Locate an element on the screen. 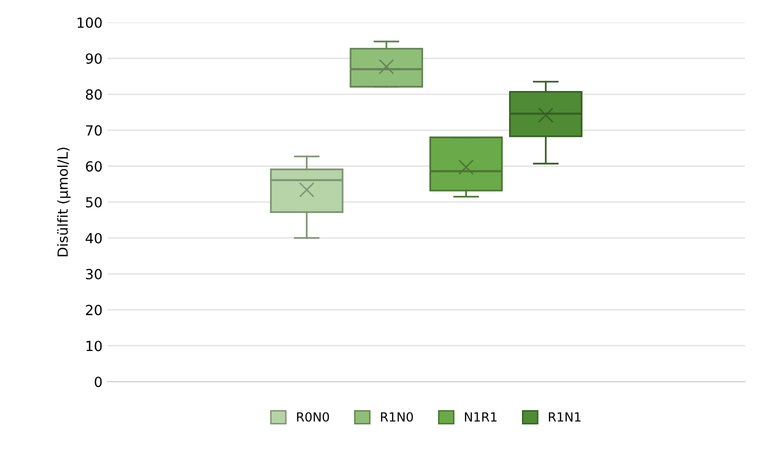  legend-label: R1N1 is located at coordinates (564, 417).